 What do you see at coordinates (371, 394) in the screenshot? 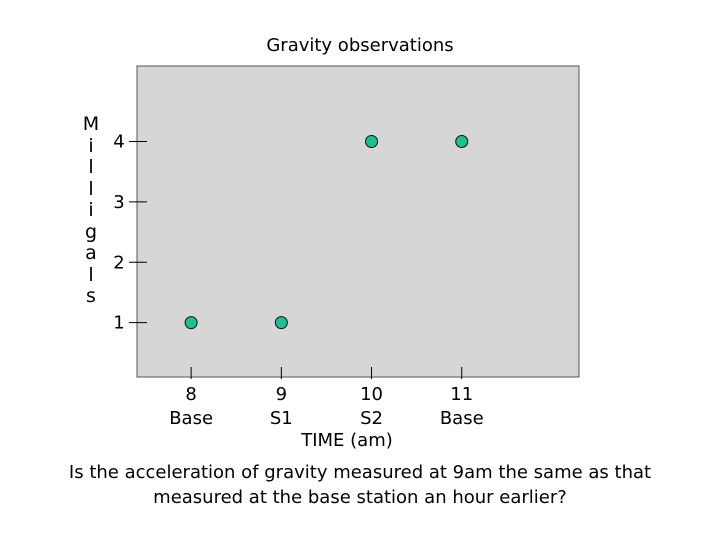
I see `x-tick-label: 10` at bounding box center [371, 394].